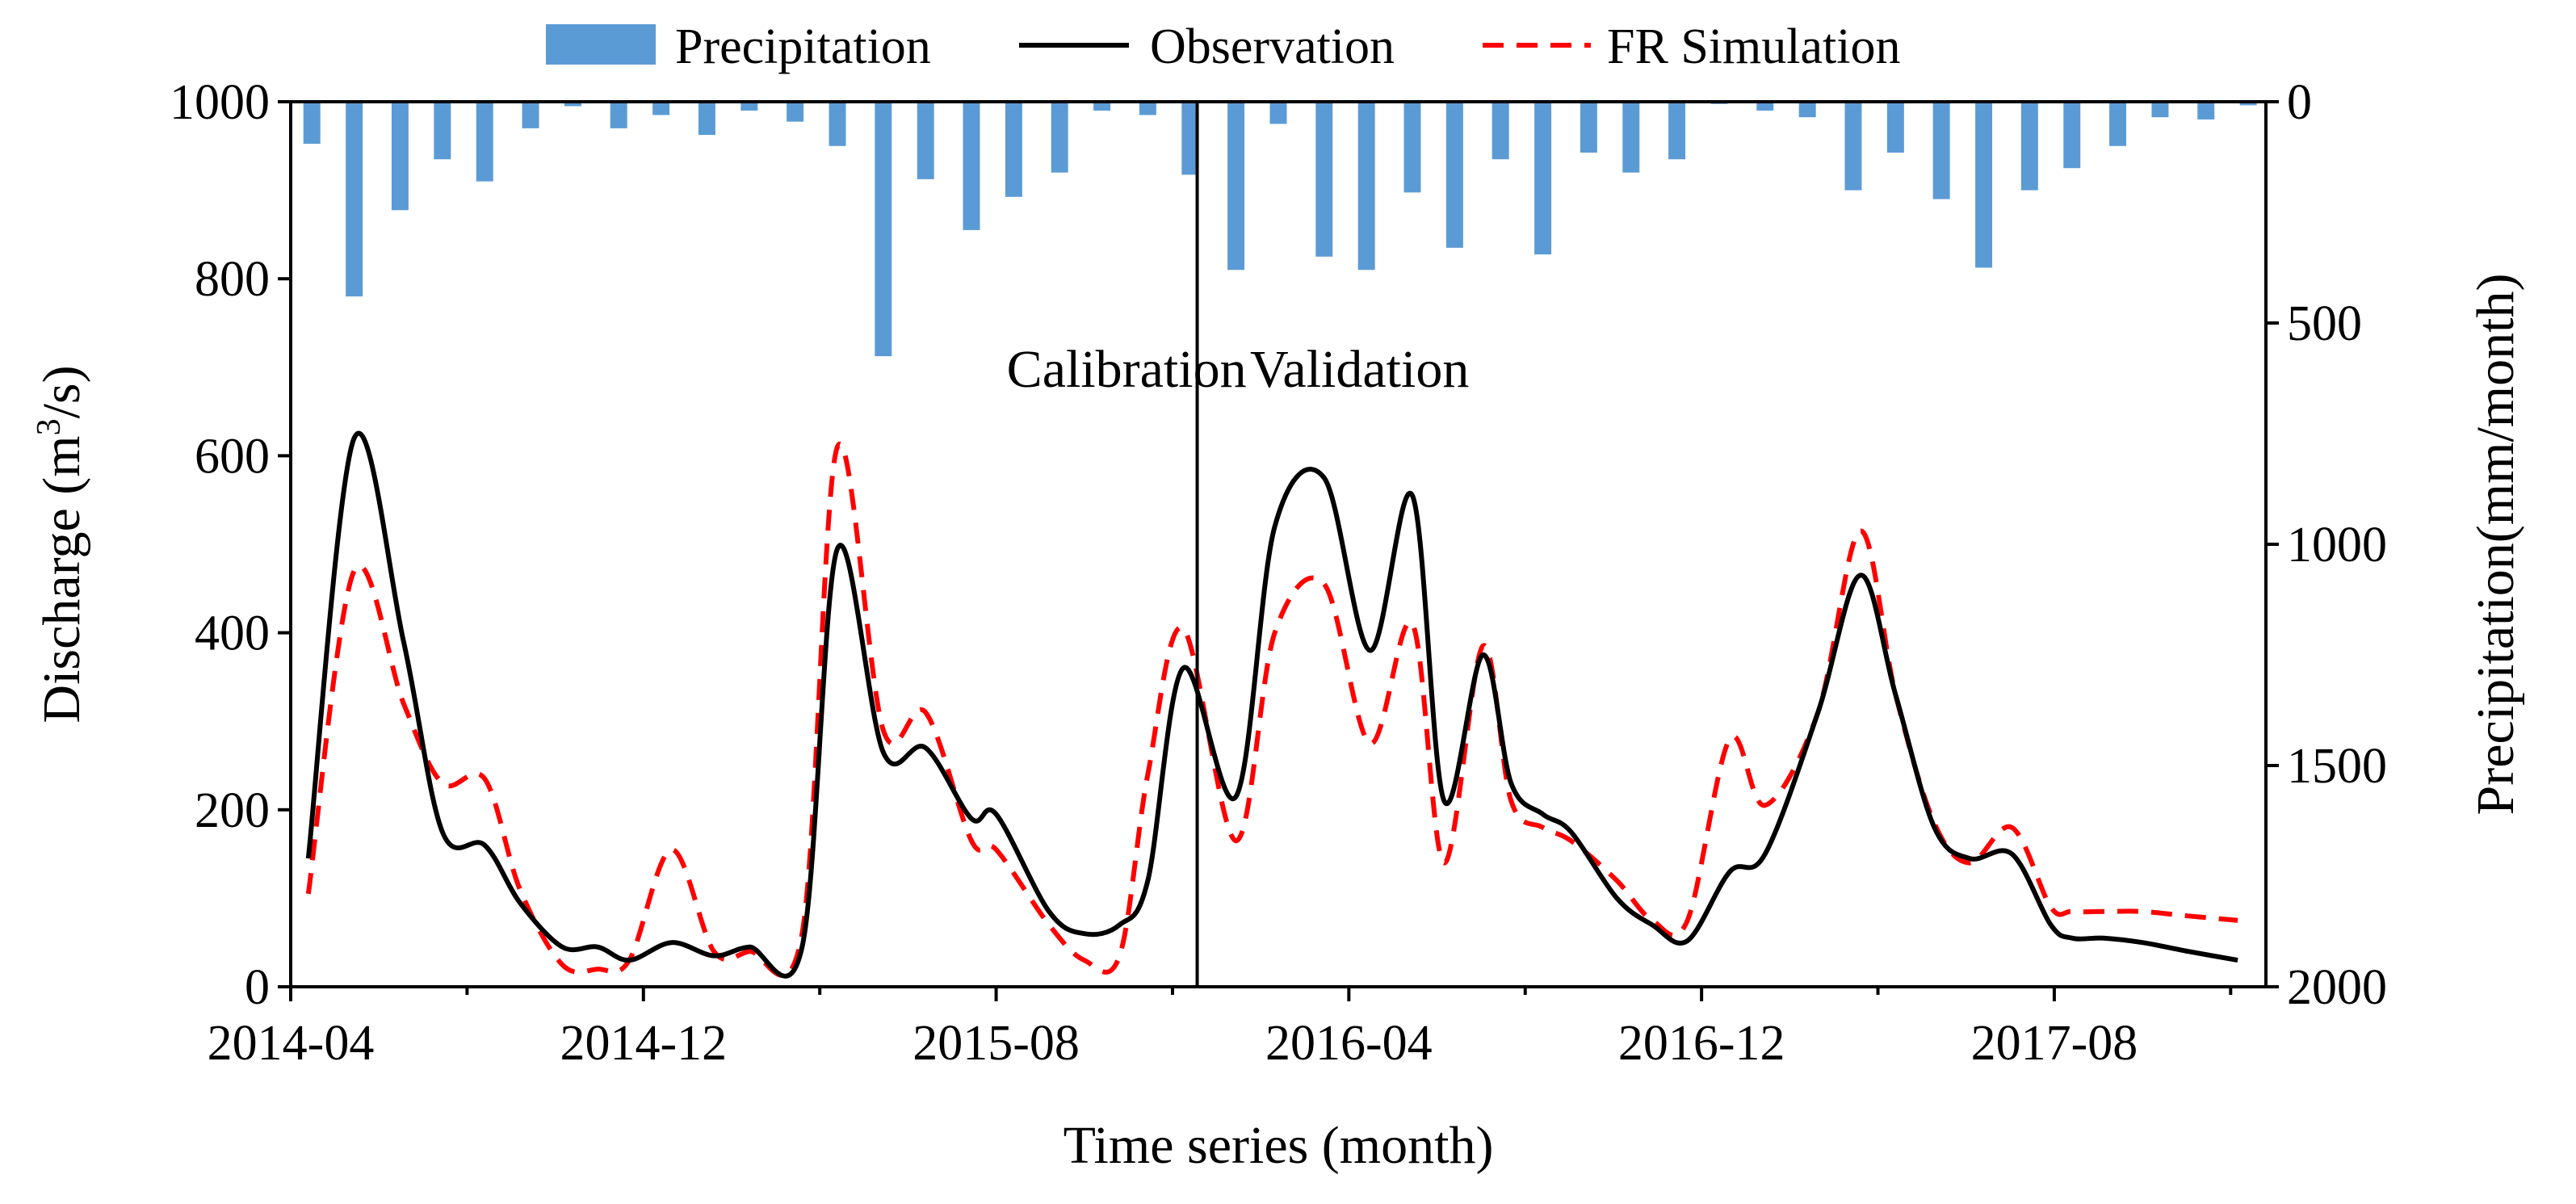 The height and width of the screenshot is (1204, 2576). Describe the element at coordinates (233, 279) in the screenshot. I see `left-tick-label: 800` at that location.